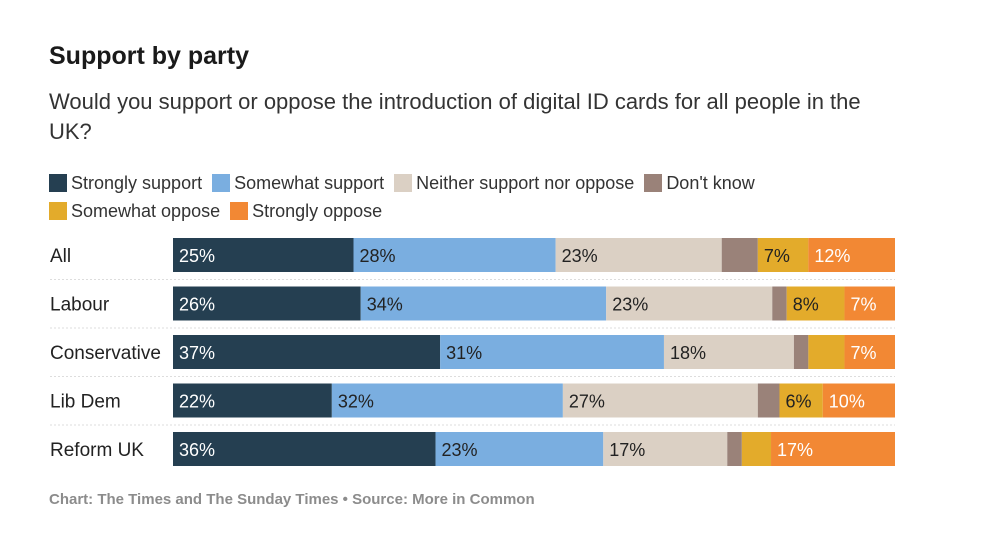 The image size is (1000, 556). I want to click on legend-label: Somewhat support, so click(309, 182).